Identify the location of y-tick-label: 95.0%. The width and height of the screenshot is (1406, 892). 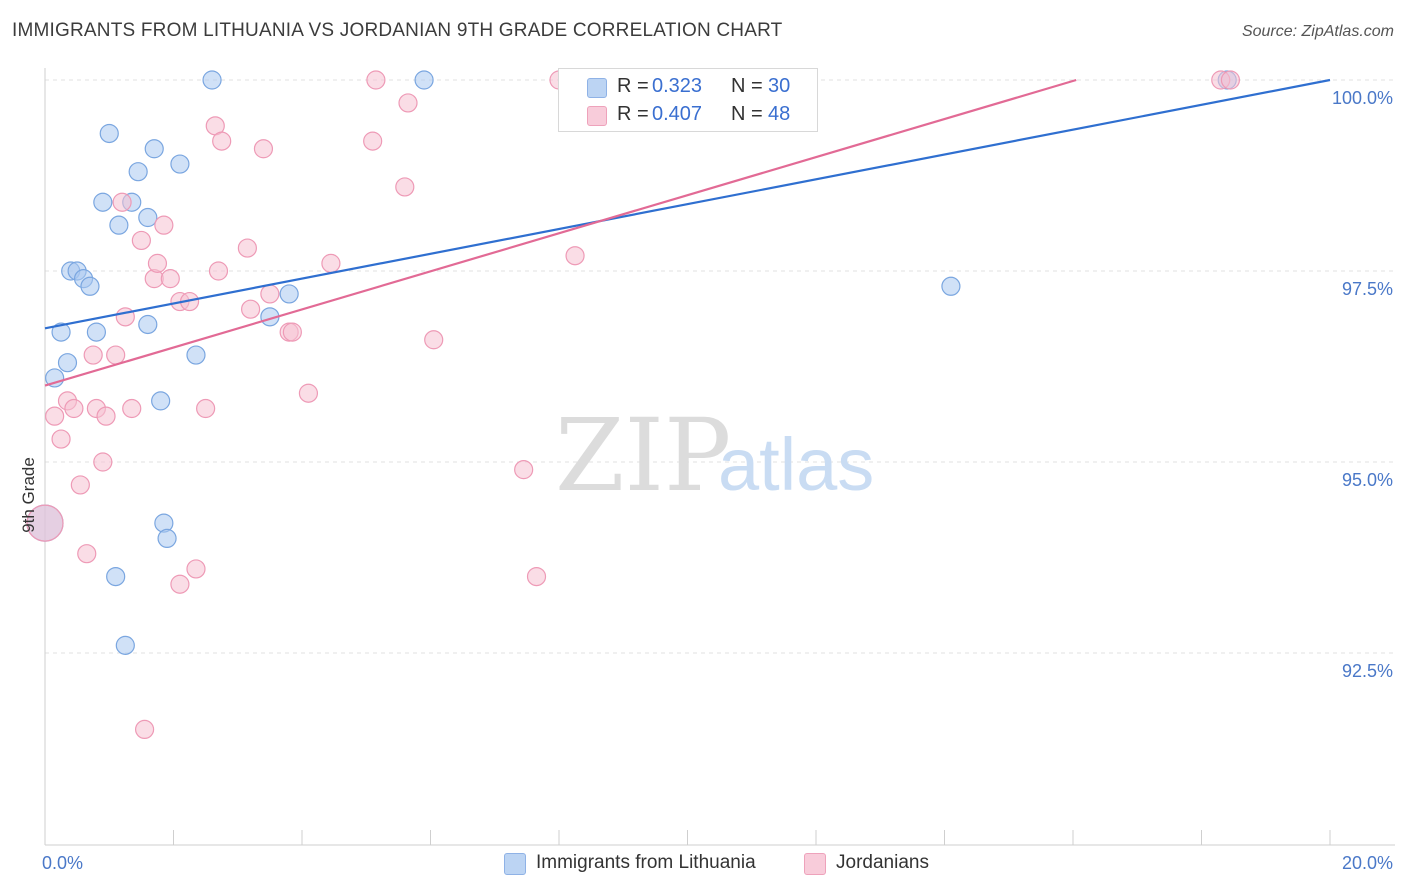
(1367, 480).